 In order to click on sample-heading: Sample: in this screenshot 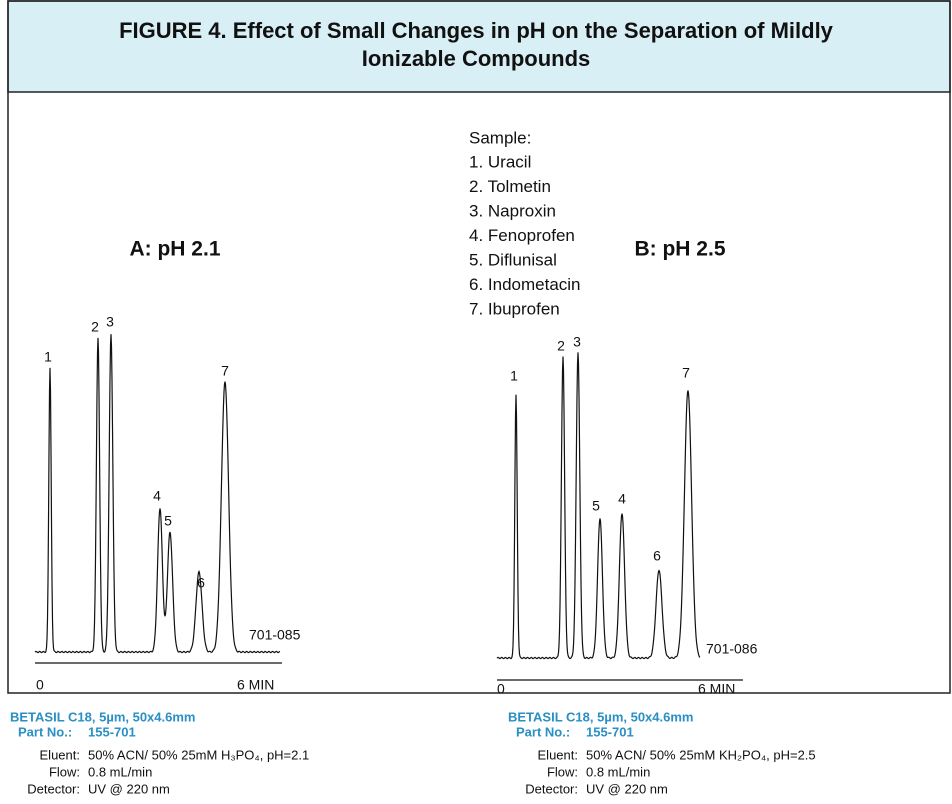, I will do `click(500, 137)`.